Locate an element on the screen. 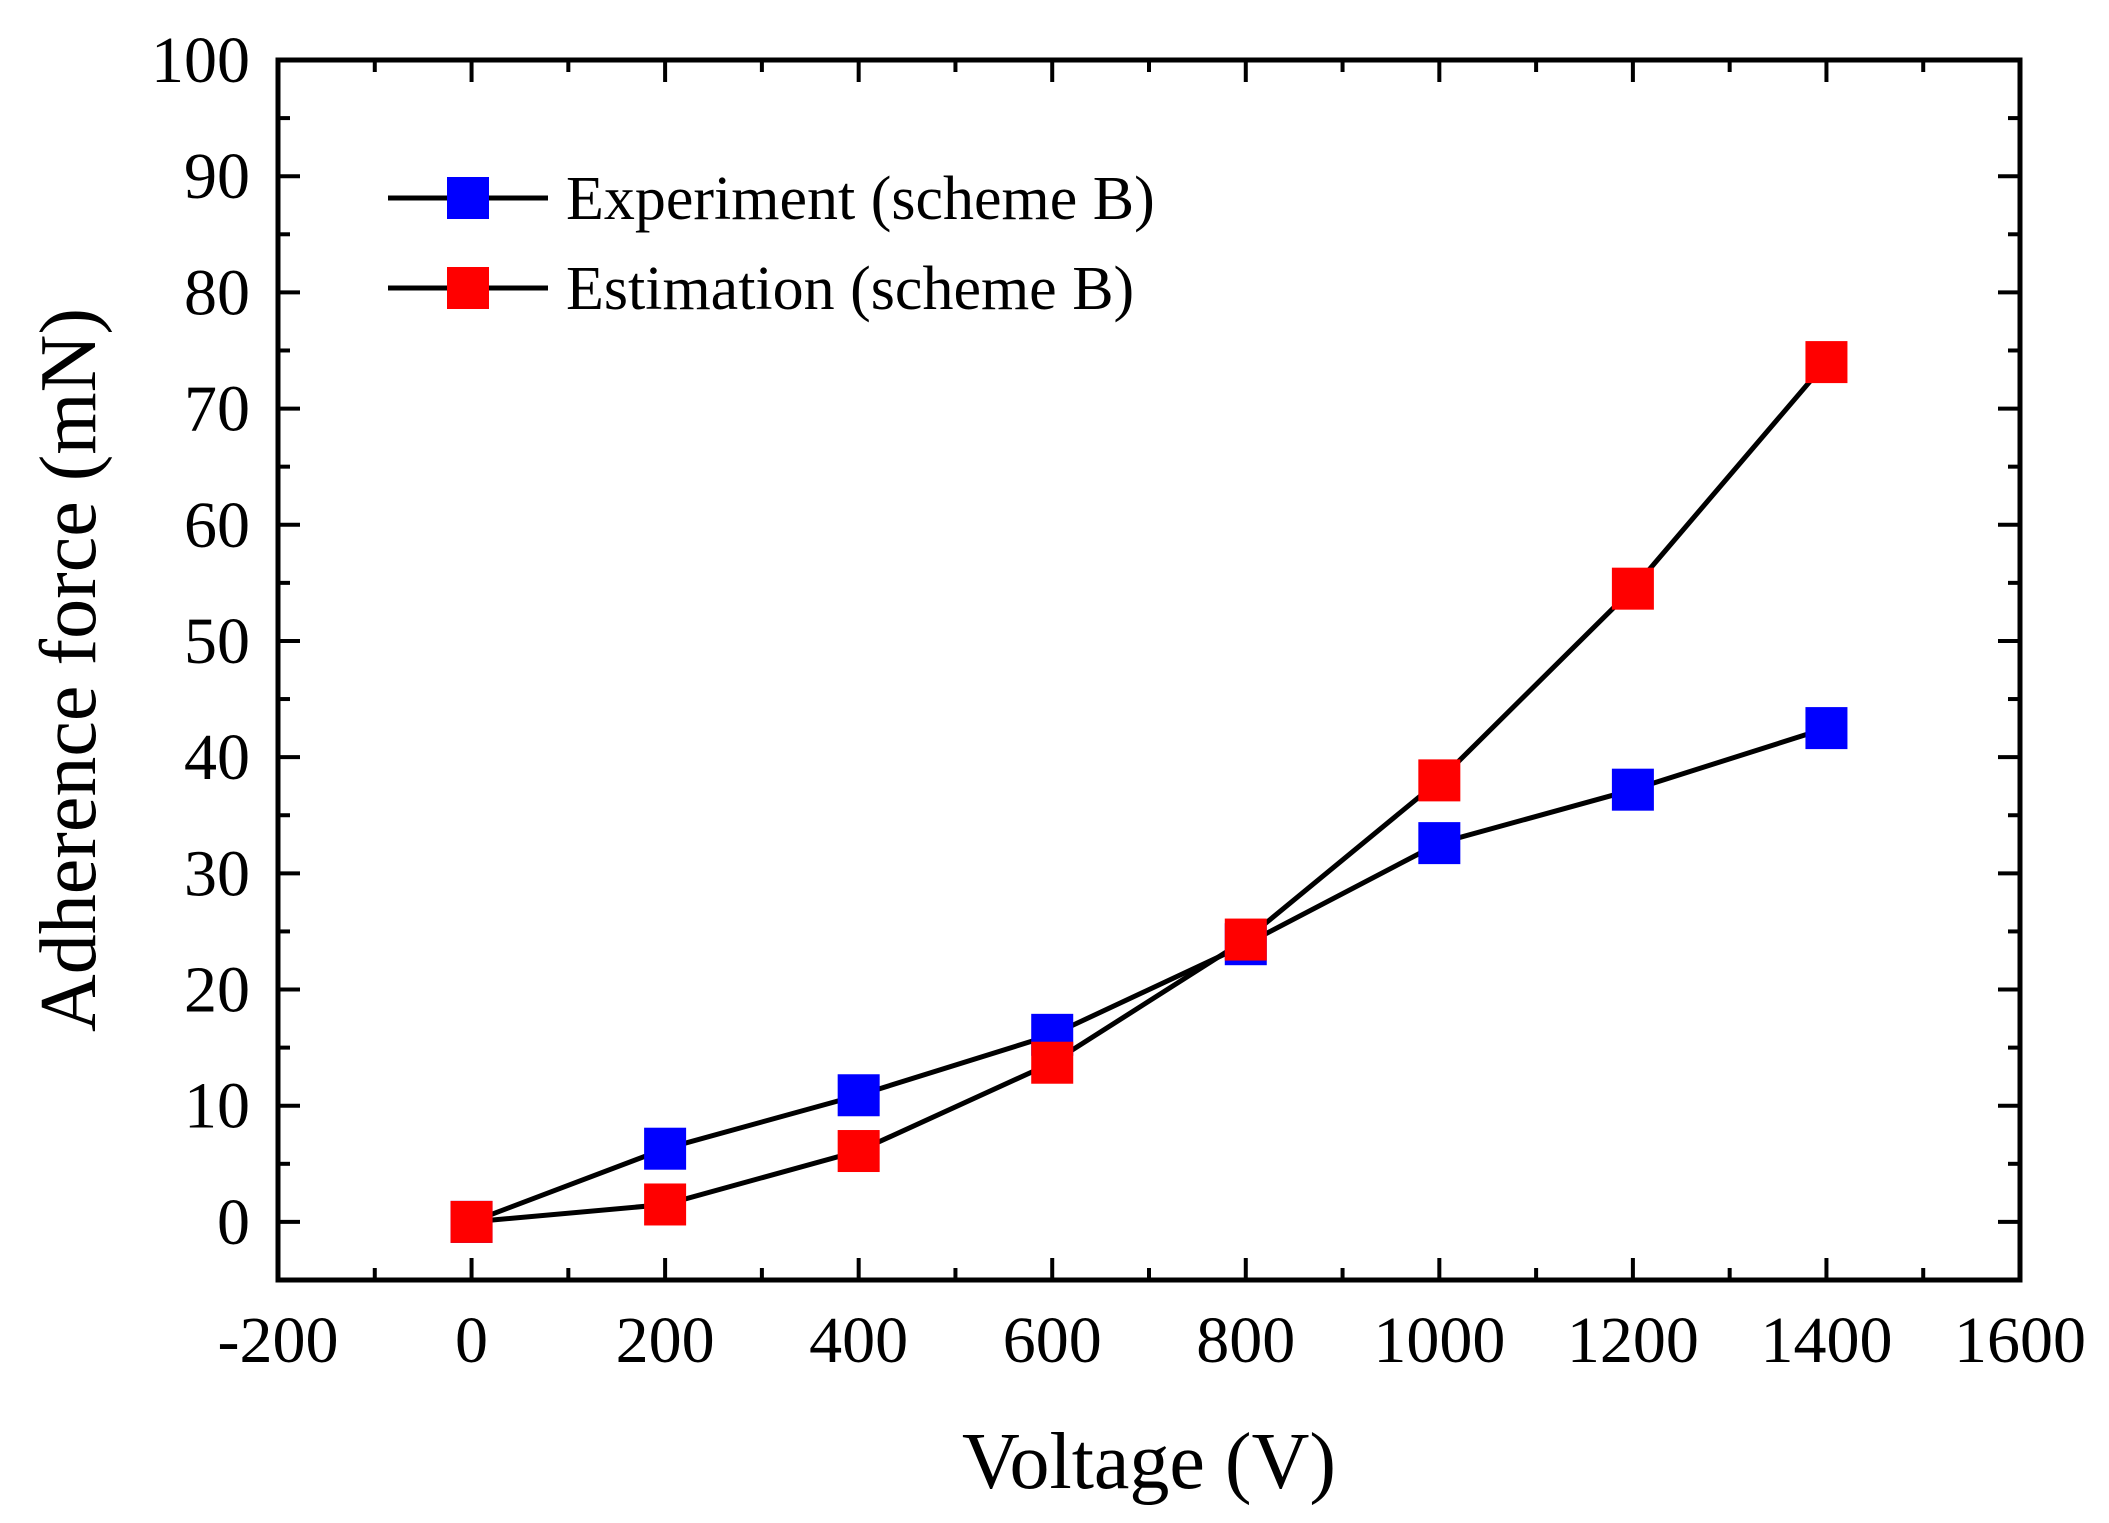 The height and width of the screenshot is (1523, 2109). x-tick-label: 1400 is located at coordinates (1826, 1340).